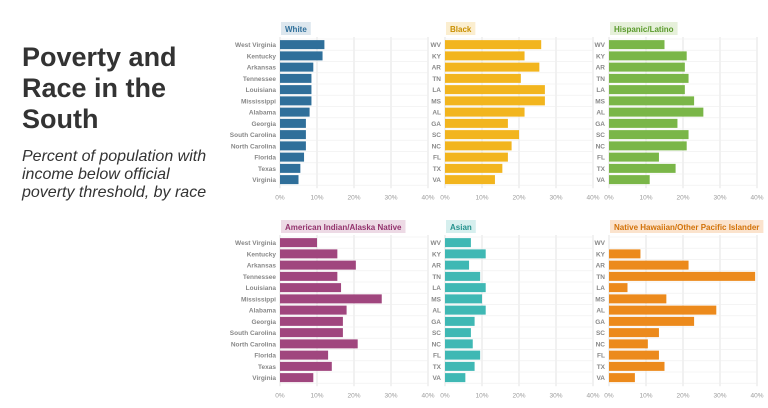 This screenshot has height=408, width=768. What do you see at coordinates (343, 227) in the screenshot?
I see `panel-title: American Indian/Alaska Native` at bounding box center [343, 227].